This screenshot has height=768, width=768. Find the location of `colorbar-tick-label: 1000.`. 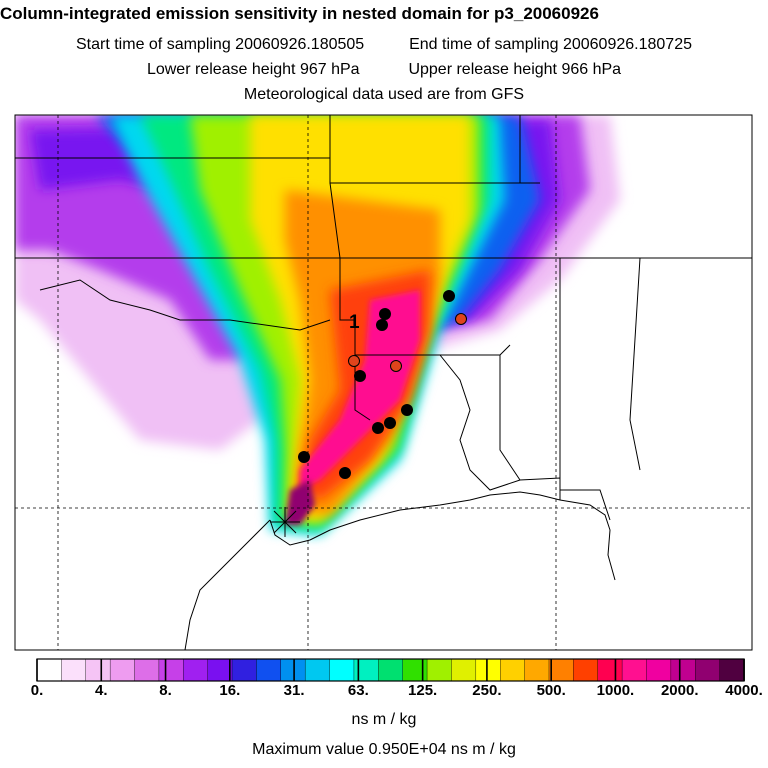

colorbar-tick-label: 1000. is located at coordinates (615, 690).